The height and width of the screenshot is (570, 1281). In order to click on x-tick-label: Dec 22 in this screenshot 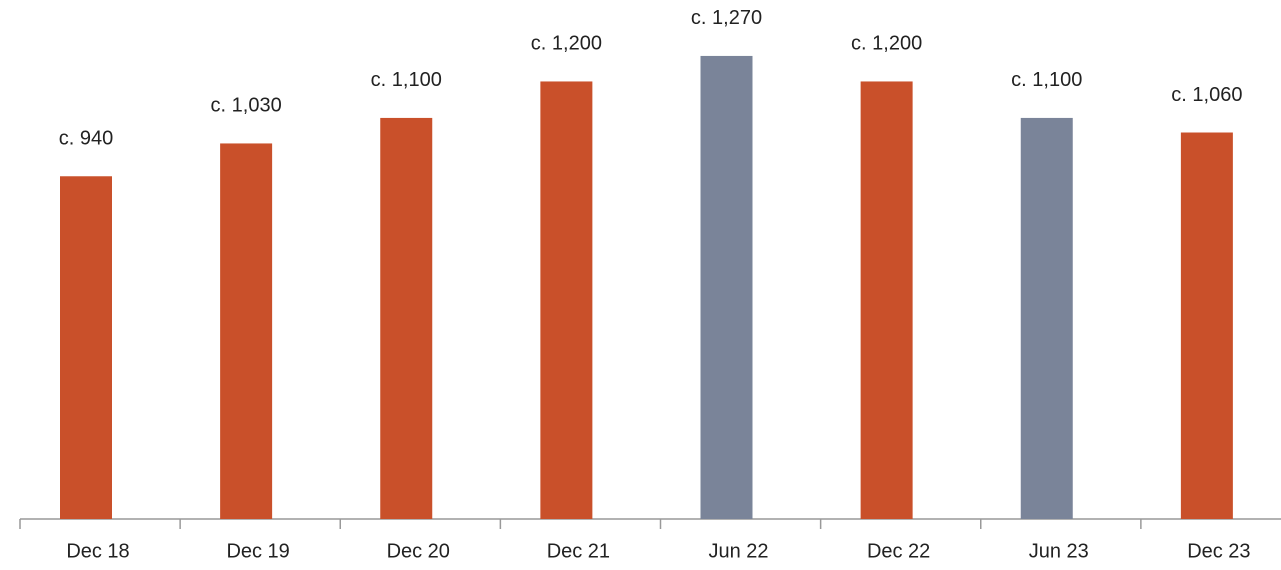, I will do `click(898, 551)`.